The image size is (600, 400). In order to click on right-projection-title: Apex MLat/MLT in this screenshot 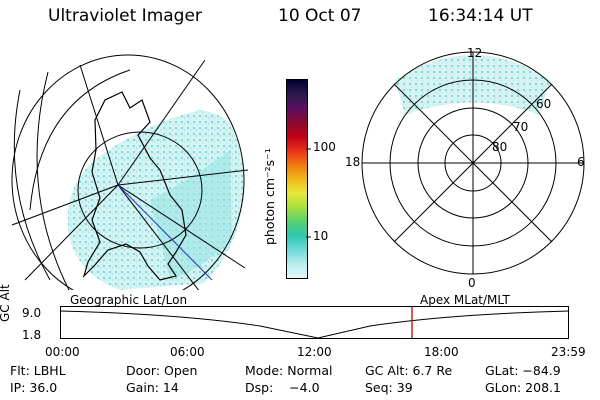, I will do `click(465, 300)`.